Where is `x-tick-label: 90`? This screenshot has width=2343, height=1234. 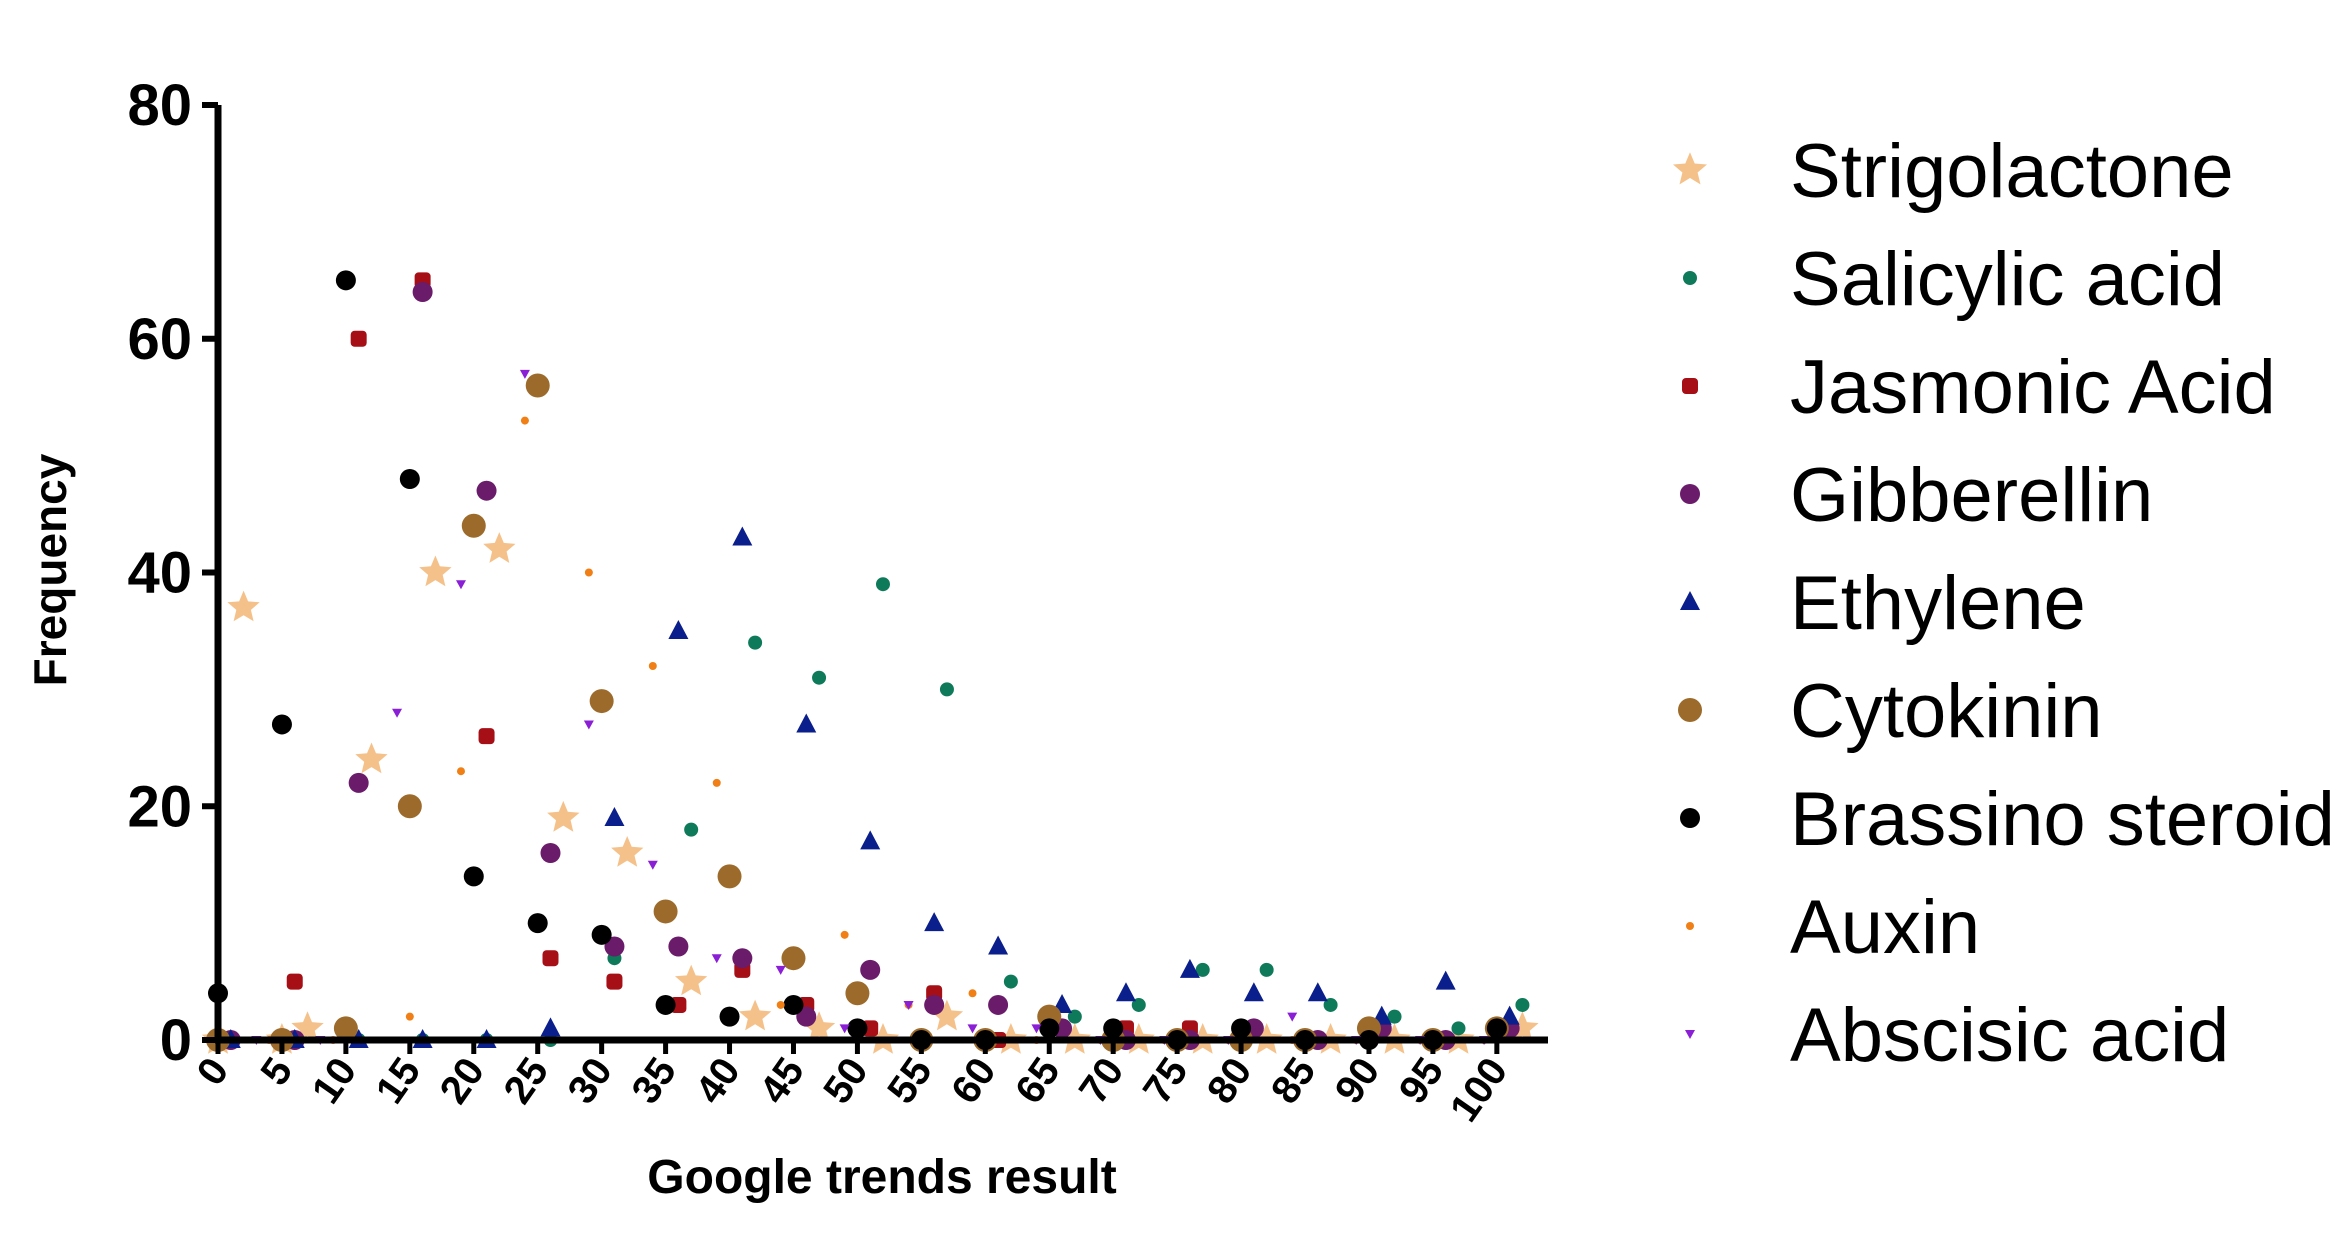
x-tick-label: 90 is located at coordinates (1358, 1081).